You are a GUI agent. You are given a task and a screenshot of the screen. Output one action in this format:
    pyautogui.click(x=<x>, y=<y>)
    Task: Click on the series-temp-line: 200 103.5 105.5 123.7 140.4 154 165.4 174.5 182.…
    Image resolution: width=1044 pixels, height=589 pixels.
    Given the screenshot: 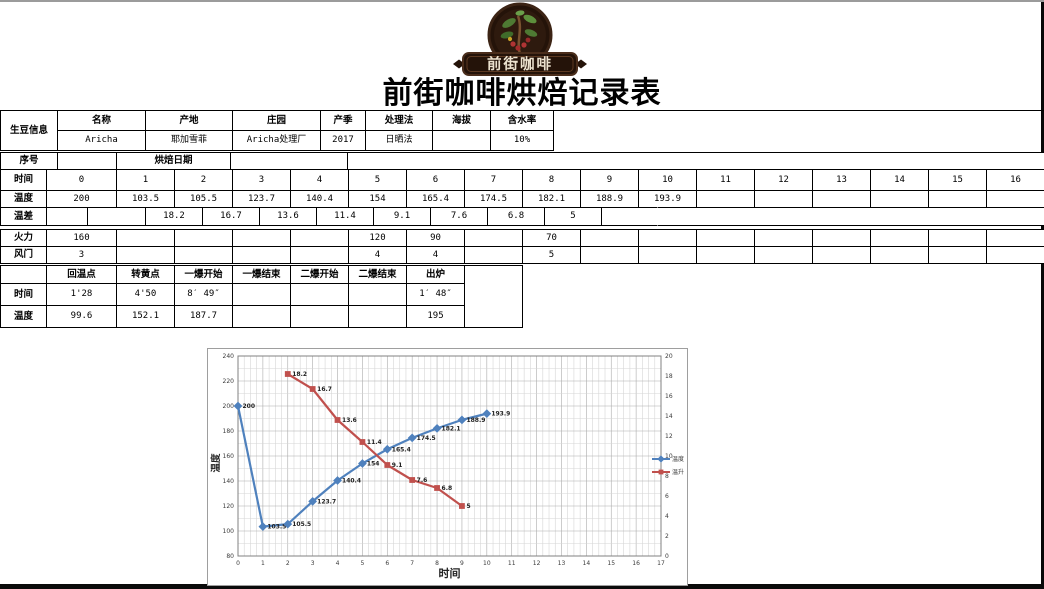 What is the action you would take?
    pyautogui.click(x=371, y=466)
    